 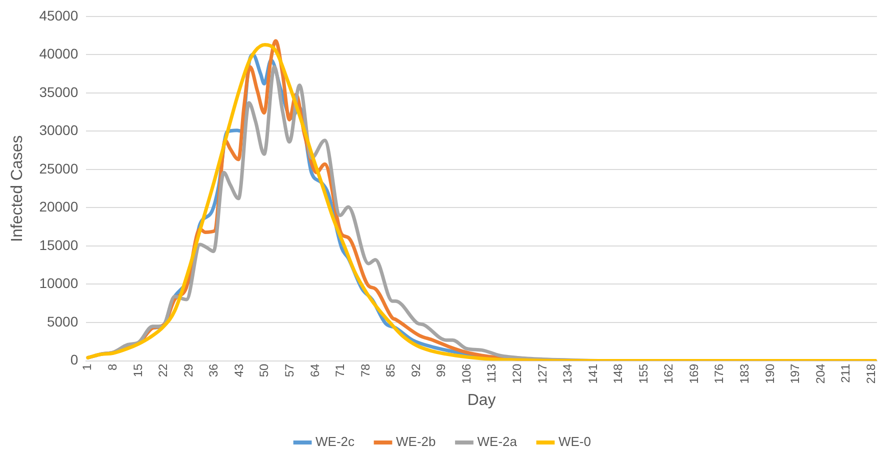 What do you see at coordinates (871, 373) in the screenshot?
I see `x-tick-label: 218` at bounding box center [871, 373].